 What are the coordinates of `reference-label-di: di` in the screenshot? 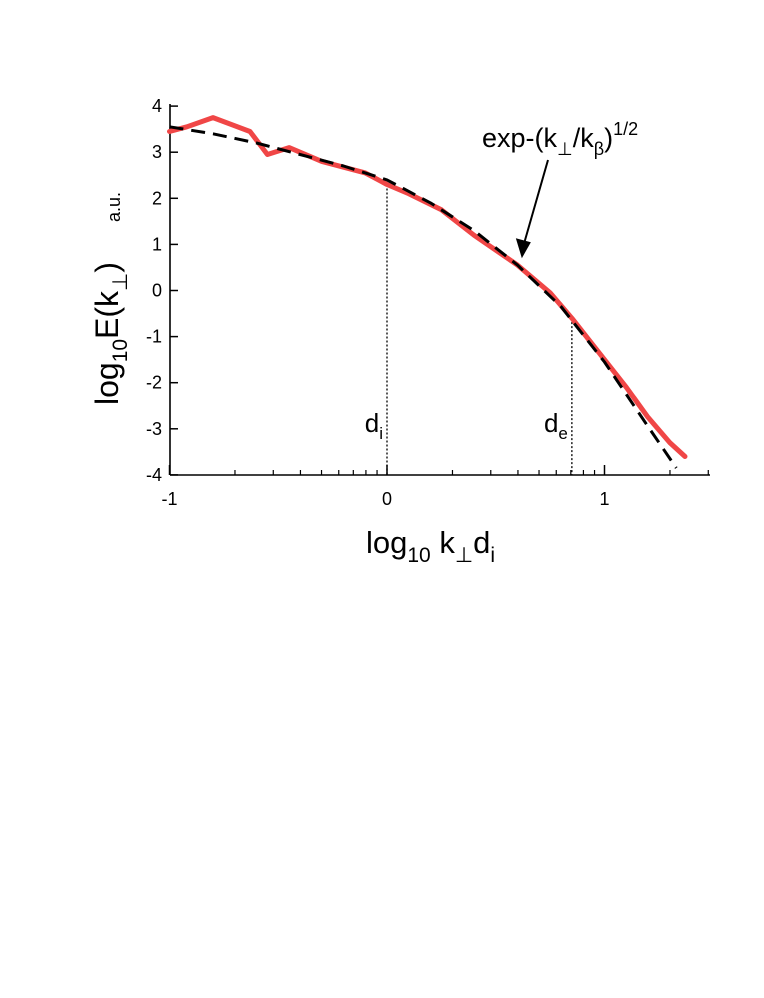 It's located at (374, 425).